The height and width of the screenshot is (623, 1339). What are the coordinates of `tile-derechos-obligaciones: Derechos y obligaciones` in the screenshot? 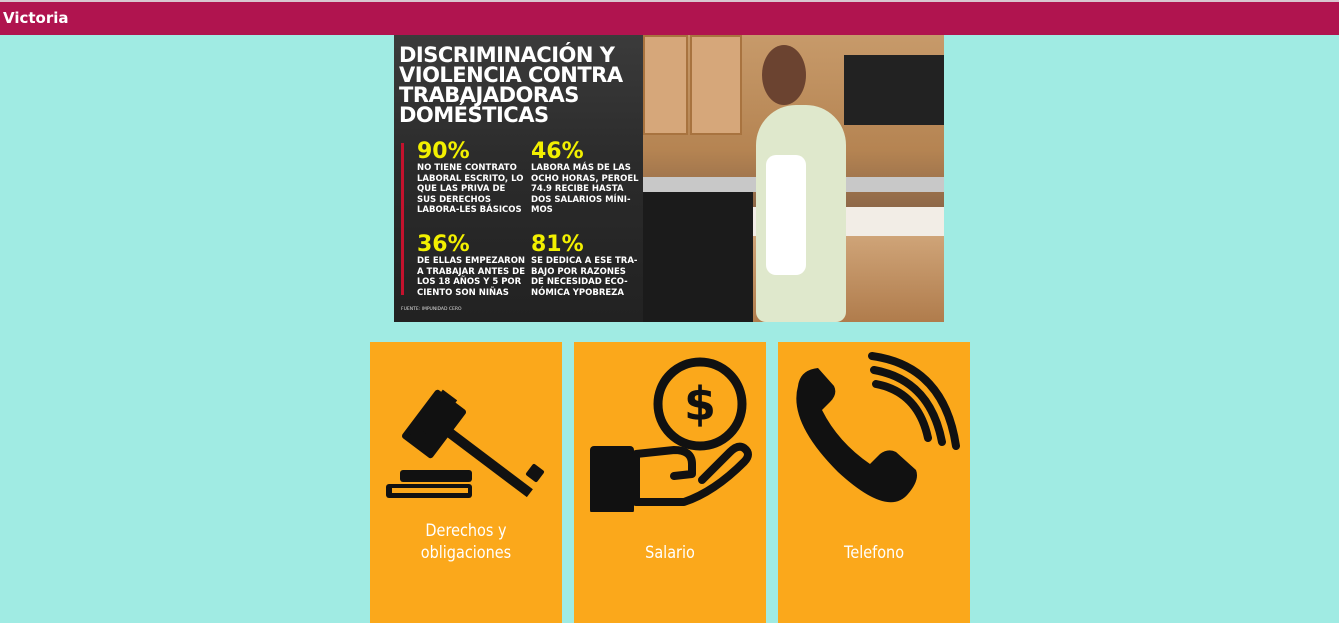 It's located at (466, 482).